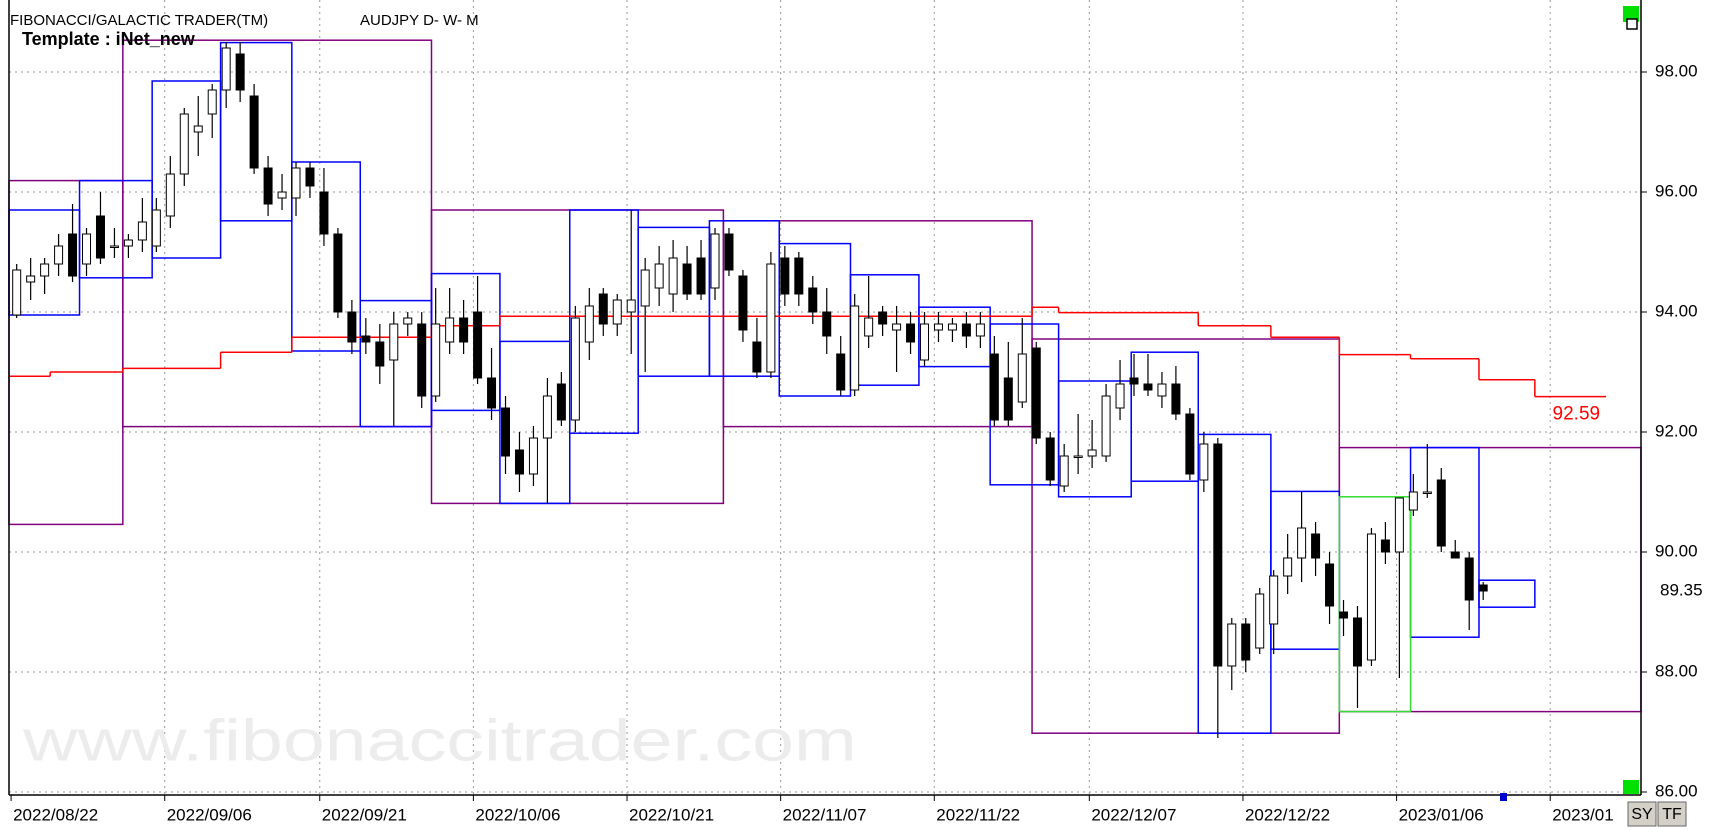 Image resolution: width=1724 pixels, height=832 pixels. What do you see at coordinates (419, 20) in the screenshot?
I see `symbol: AUDJPY D- W- M` at bounding box center [419, 20].